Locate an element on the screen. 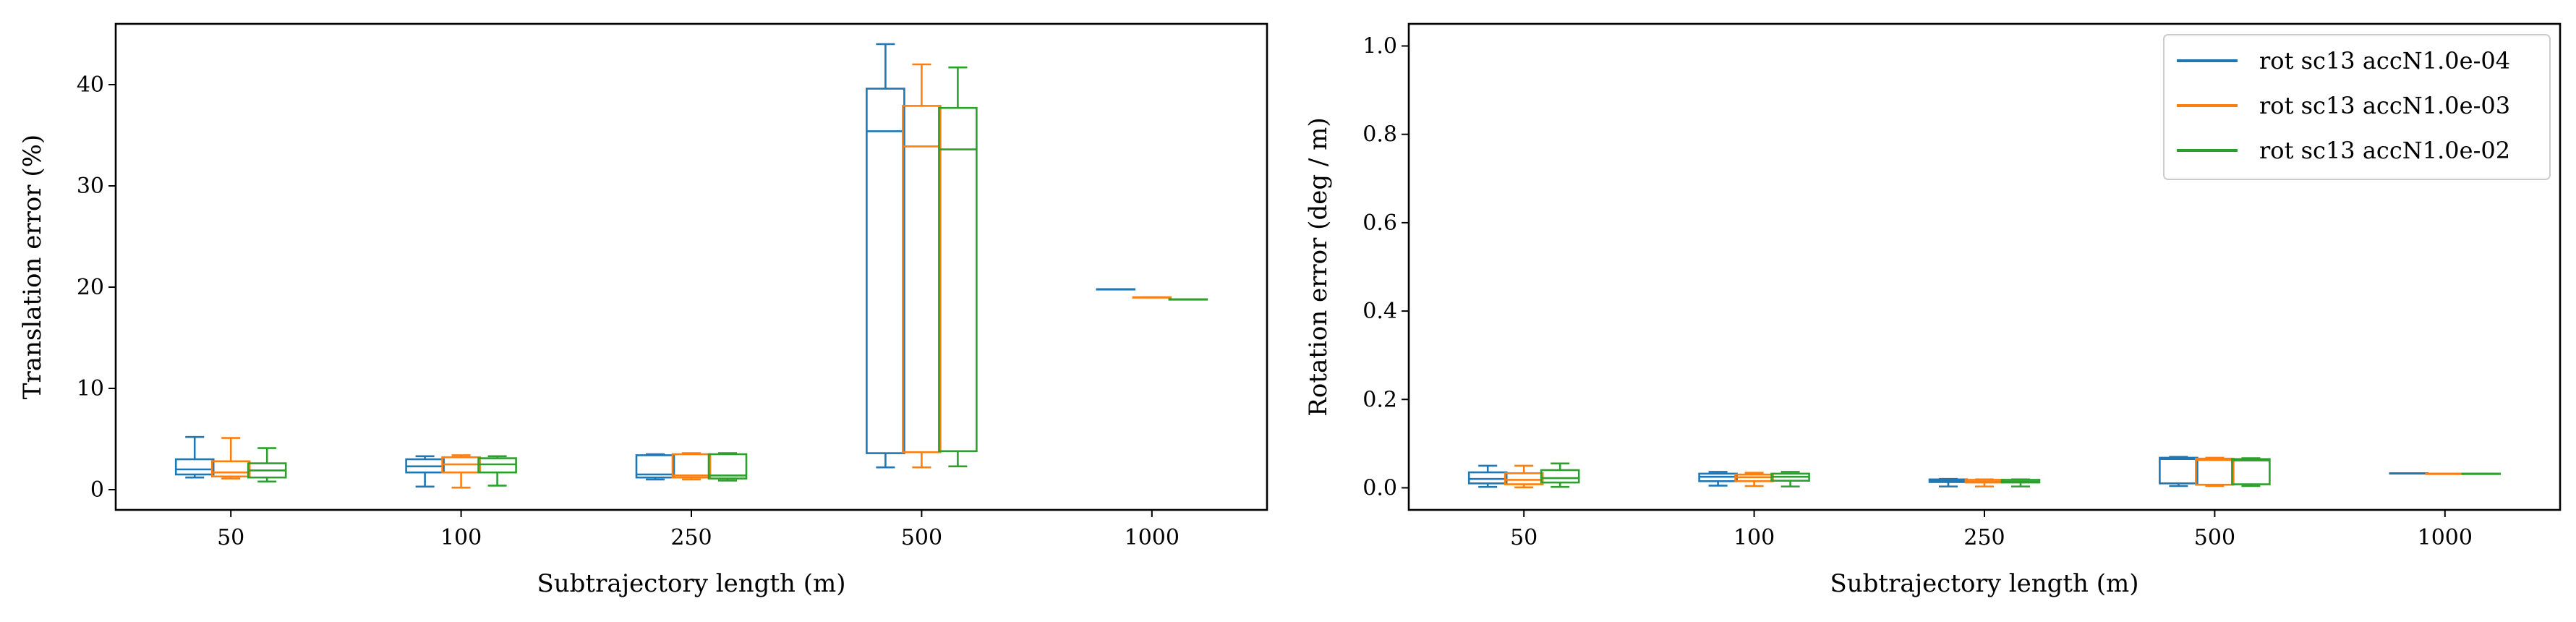  rotation-y-tick-label: 1.0 is located at coordinates (1379, 46).